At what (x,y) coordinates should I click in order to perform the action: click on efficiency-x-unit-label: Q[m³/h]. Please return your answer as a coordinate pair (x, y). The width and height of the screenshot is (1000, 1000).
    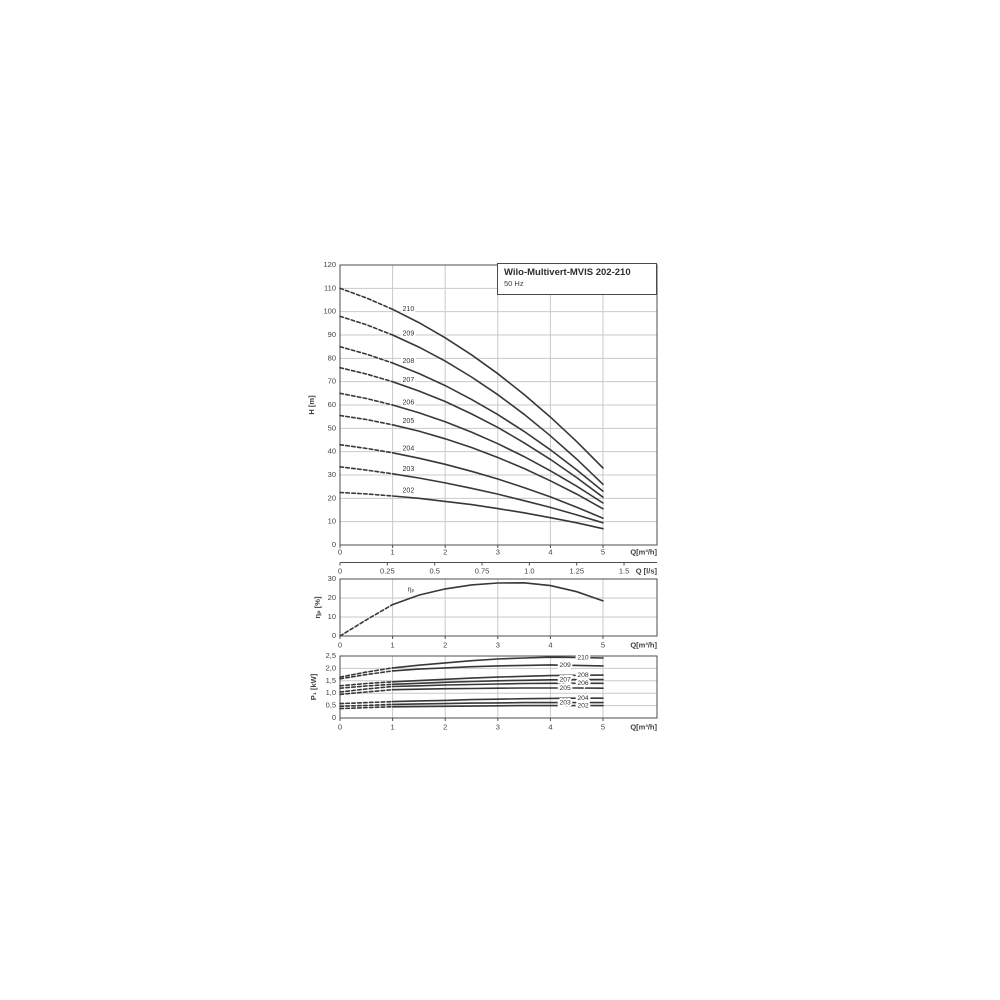
    Looking at the image, I should click on (643, 644).